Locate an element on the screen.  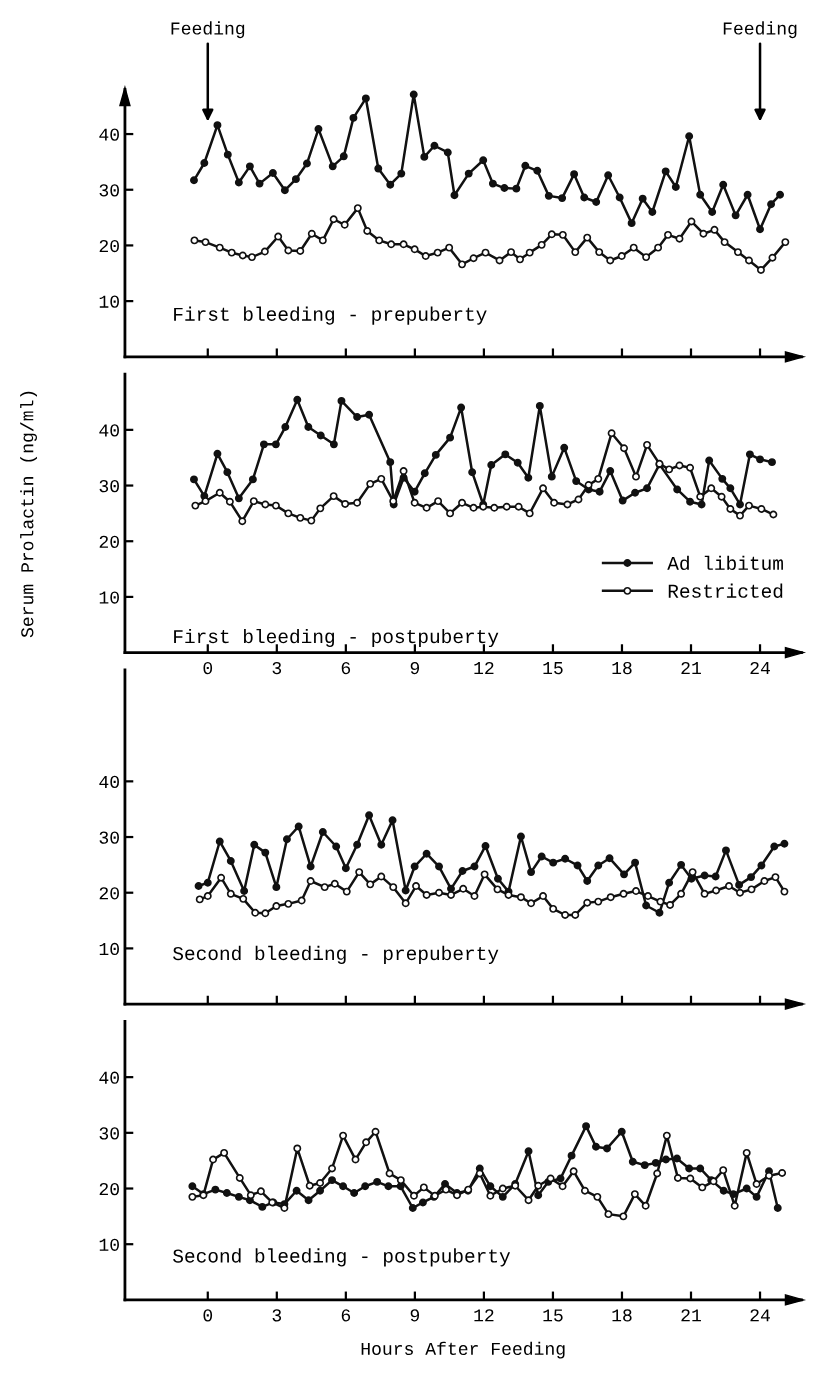
text: Second bleeding - prepuberty is located at coordinates (336, 954).